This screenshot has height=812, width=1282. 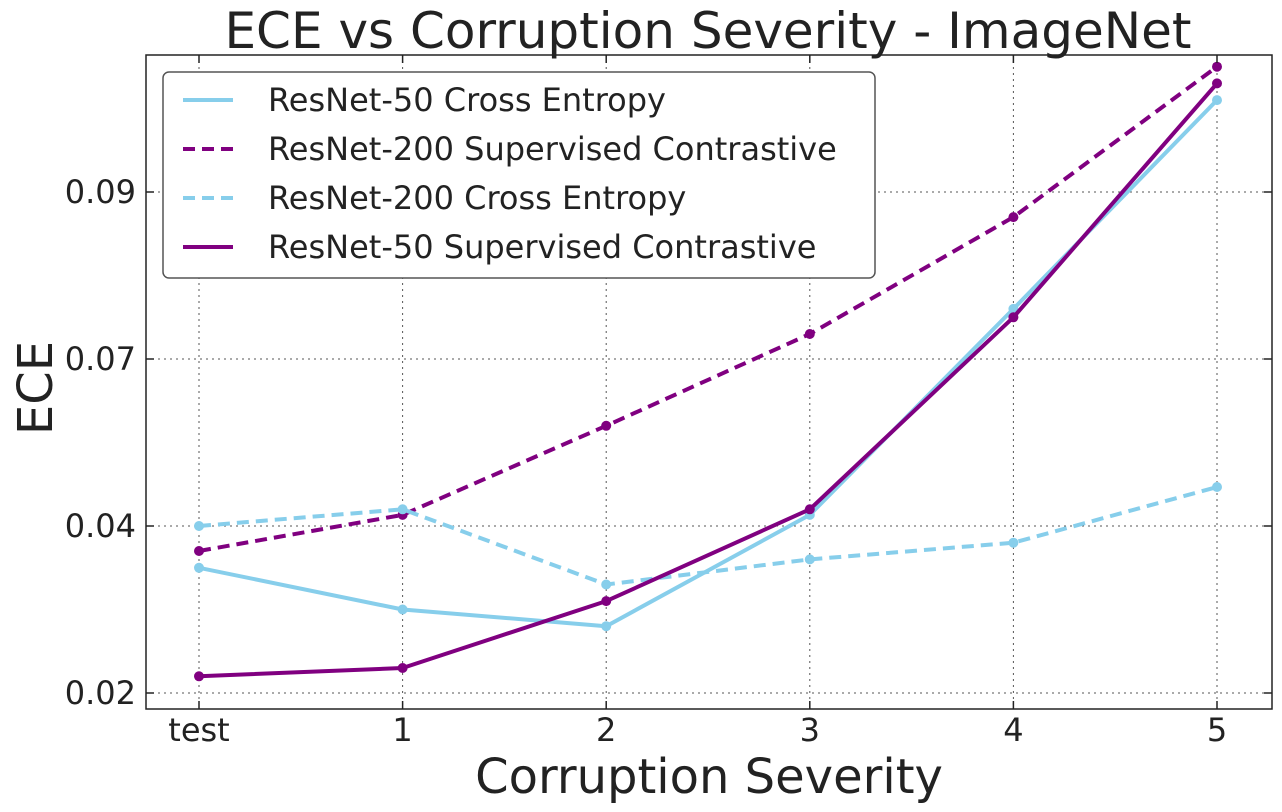 What do you see at coordinates (810, 730) in the screenshot?
I see `x-tick-label: 3` at bounding box center [810, 730].